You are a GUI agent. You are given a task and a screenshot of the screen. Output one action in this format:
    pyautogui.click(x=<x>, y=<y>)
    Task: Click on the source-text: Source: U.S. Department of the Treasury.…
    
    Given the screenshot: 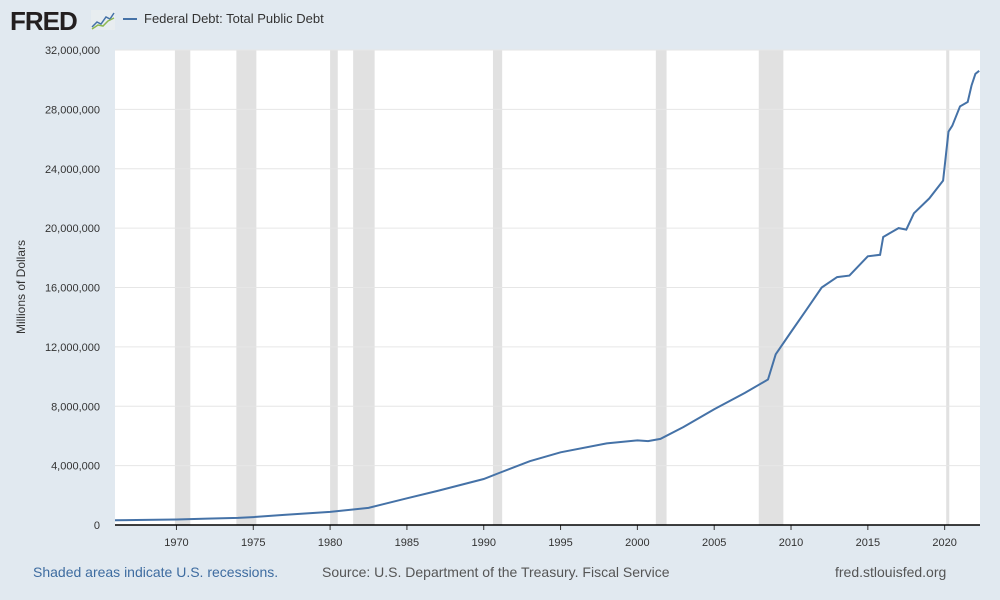 What is the action you would take?
    pyautogui.click(x=496, y=572)
    